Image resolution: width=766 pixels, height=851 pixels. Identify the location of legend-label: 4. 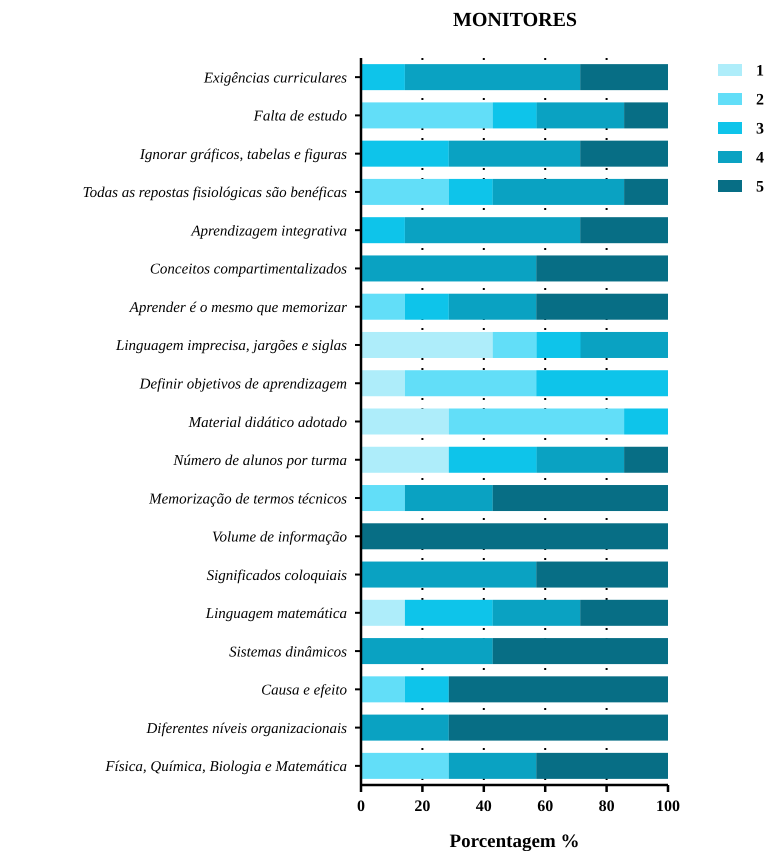
(760, 158).